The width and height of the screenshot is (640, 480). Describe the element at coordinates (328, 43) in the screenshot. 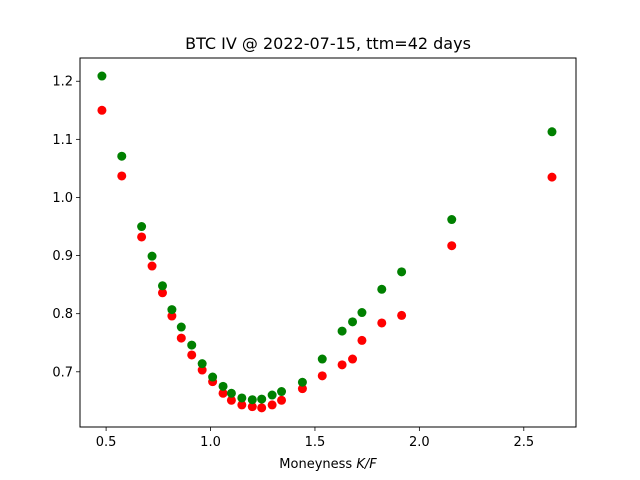

I see `chart-title: BTC IV @ 2022-07-15, ttm=42 days` at that location.